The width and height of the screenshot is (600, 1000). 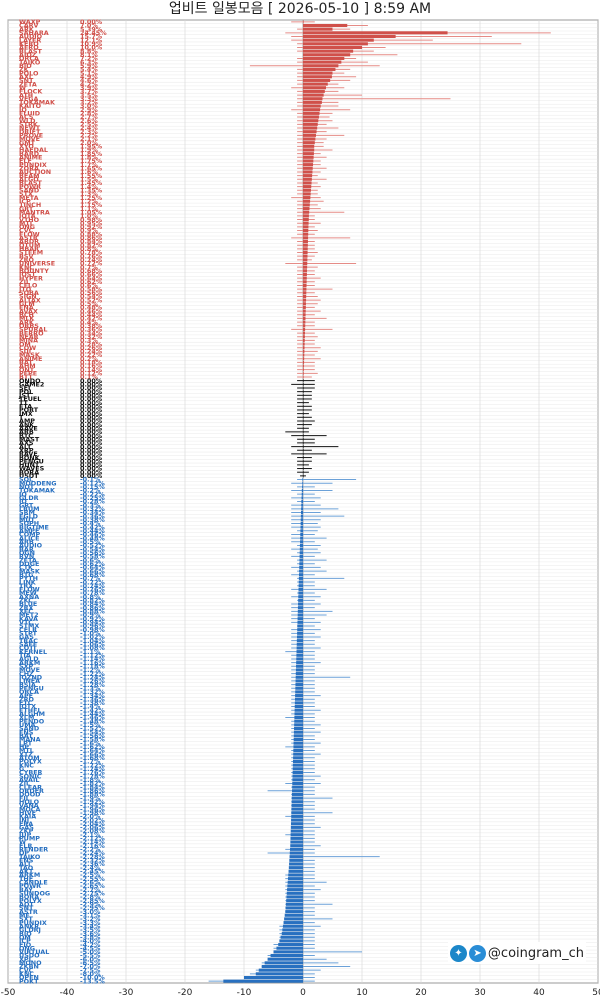 I want to click on symbol-label: APE, so click(x=26, y=696).